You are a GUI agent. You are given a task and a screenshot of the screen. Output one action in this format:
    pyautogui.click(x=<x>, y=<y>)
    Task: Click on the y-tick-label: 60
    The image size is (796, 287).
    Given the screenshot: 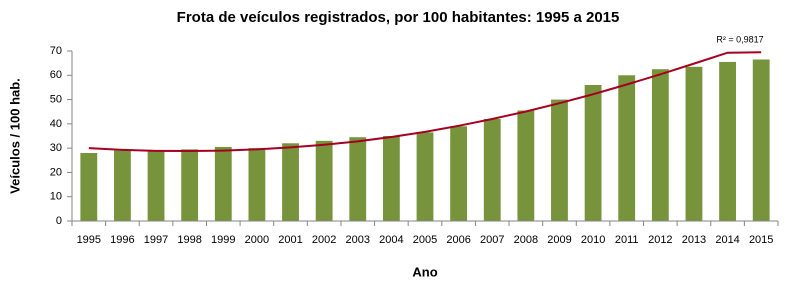 What is the action you would take?
    pyautogui.click(x=56, y=75)
    